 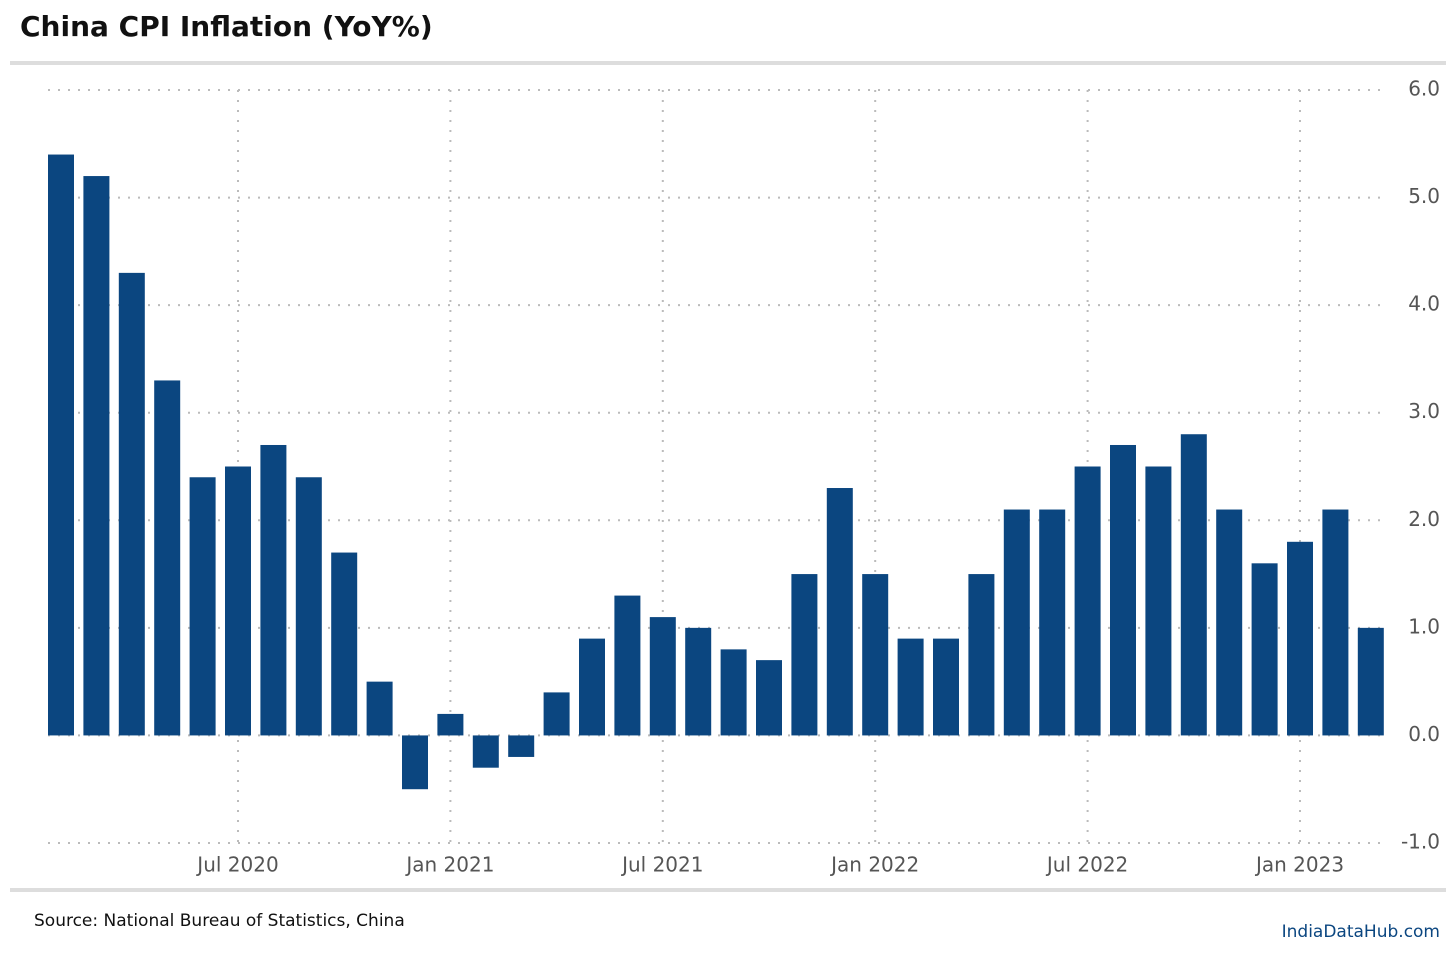 What do you see at coordinates (1424, 734) in the screenshot?
I see `y-tick-label: 0.0` at bounding box center [1424, 734].